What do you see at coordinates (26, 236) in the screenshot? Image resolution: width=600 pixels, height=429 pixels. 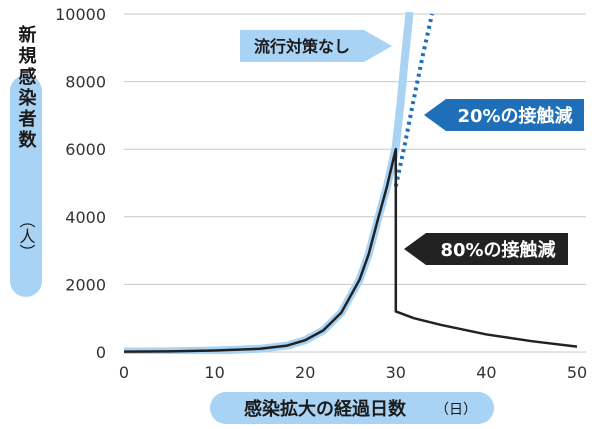 I see `y-axis-unit-text: （人）` at bounding box center [26, 236].